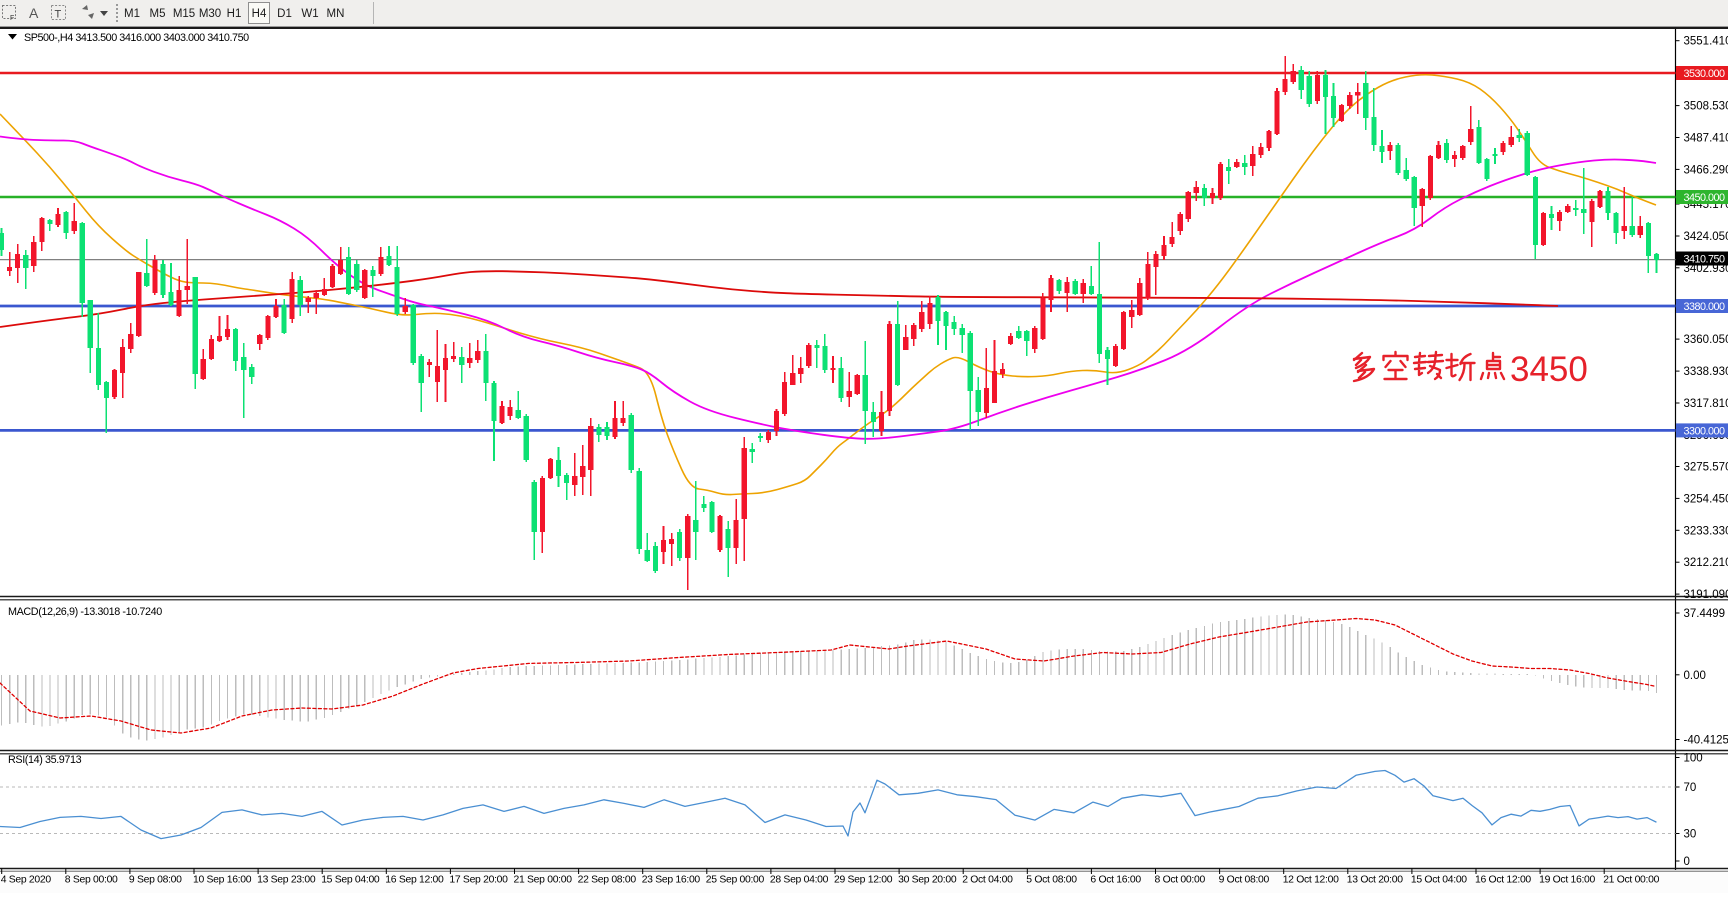 Image resolution: width=1728 pixels, height=898 pixels. What do you see at coordinates (1705, 431) in the screenshot?
I see `svg-text: 3300.000` at bounding box center [1705, 431].